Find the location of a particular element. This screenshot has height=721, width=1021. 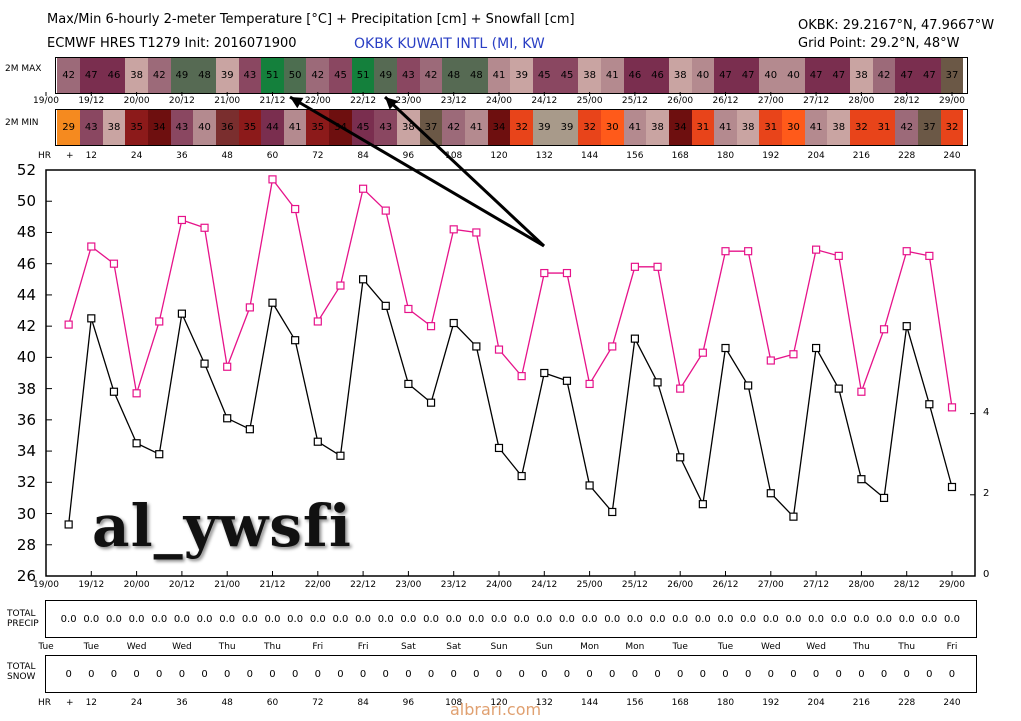

tick-label: Tue is located at coordinates (725, 647).